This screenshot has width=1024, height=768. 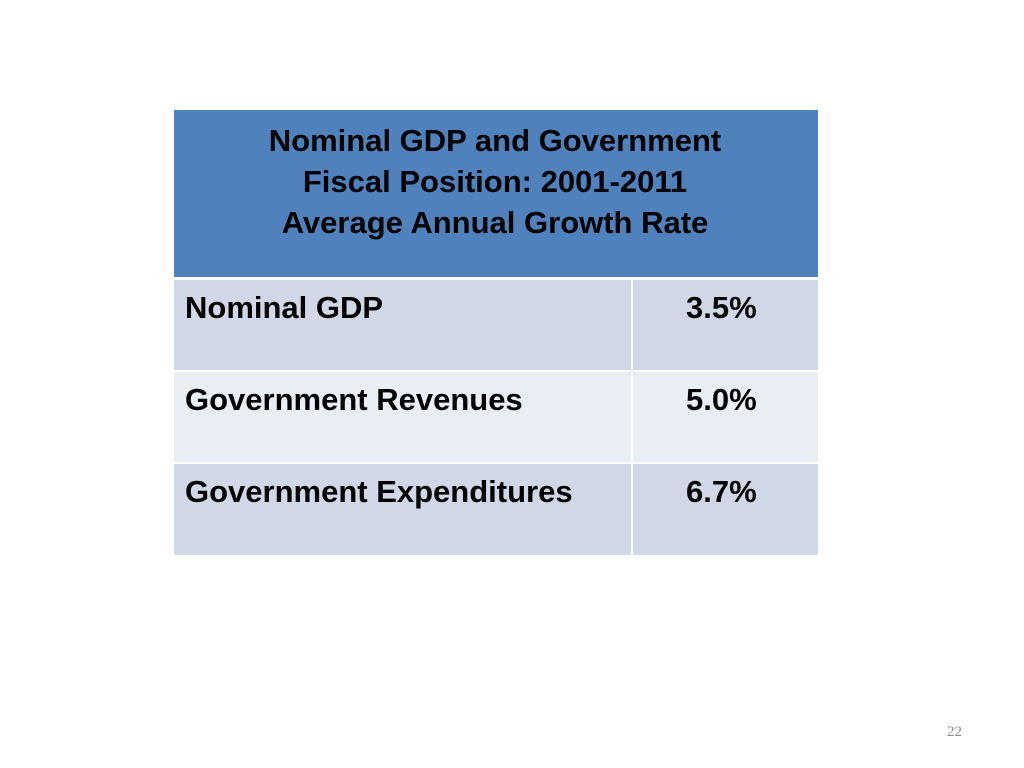 What do you see at coordinates (954, 732) in the screenshot?
I see `slide-page-number: 22` at bounding box center [954, 732].